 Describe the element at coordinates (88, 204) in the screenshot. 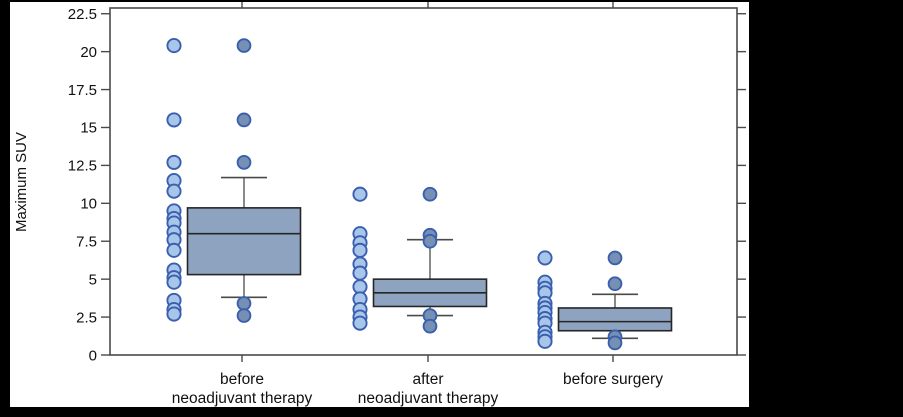

I see `y-tick-label: 10` at that location.